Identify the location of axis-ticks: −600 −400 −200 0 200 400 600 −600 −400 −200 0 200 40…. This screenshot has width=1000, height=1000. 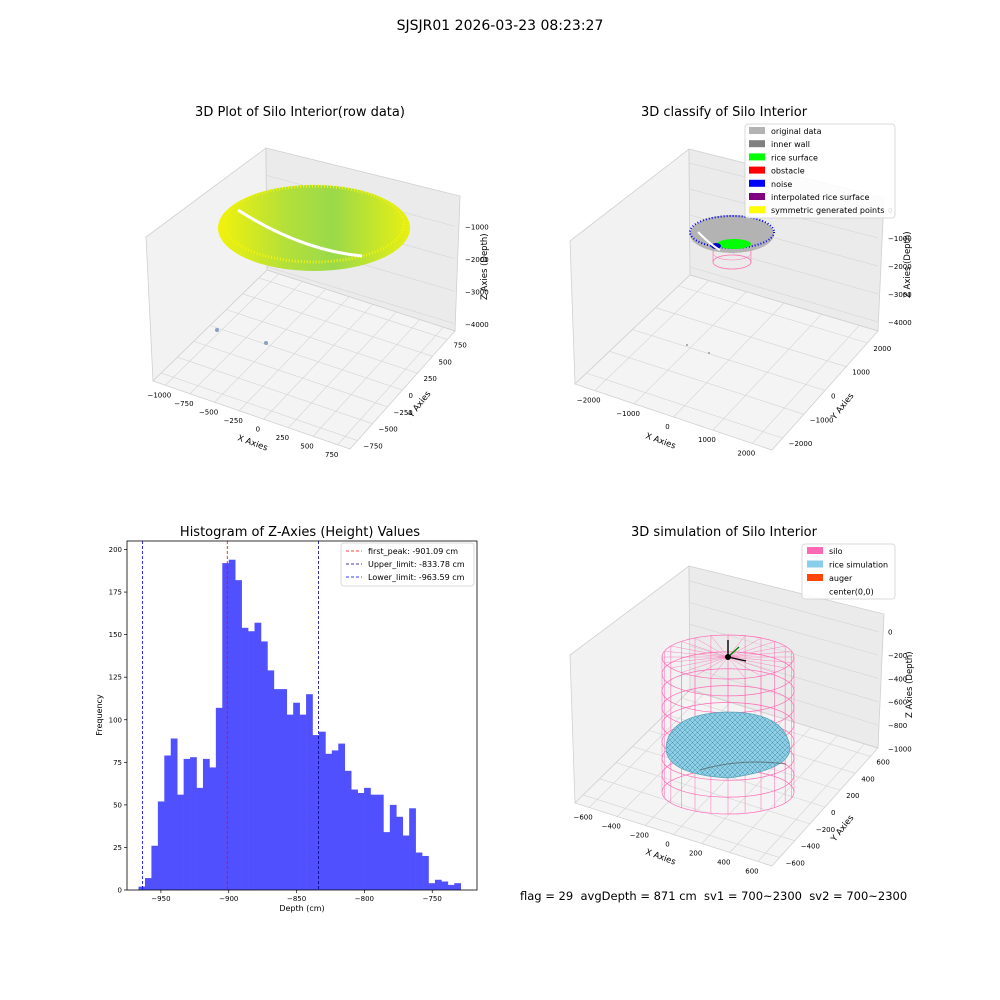
(742, 752).